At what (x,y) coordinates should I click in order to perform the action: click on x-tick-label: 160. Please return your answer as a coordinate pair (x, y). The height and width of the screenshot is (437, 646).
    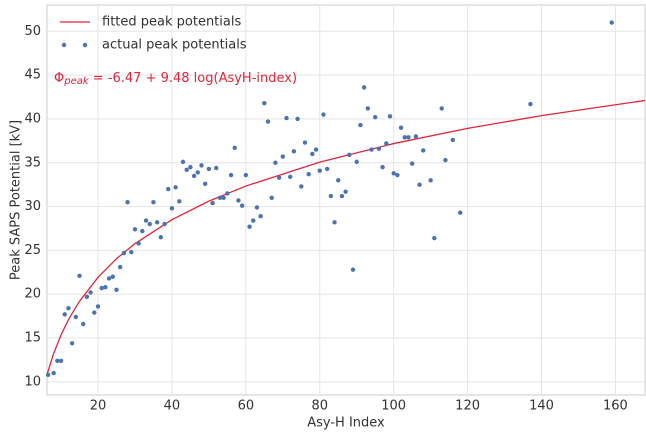
    Looking at the image, I should click on (615, 406).